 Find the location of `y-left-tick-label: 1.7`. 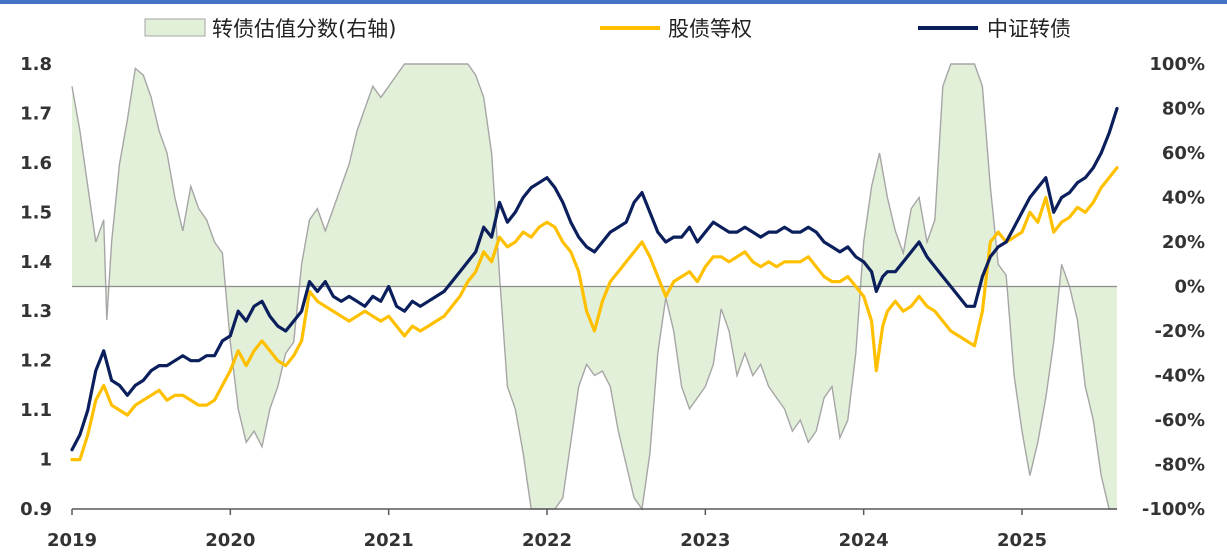

y-left-tick-label: 1.7 is located at coordinates (36, 113).